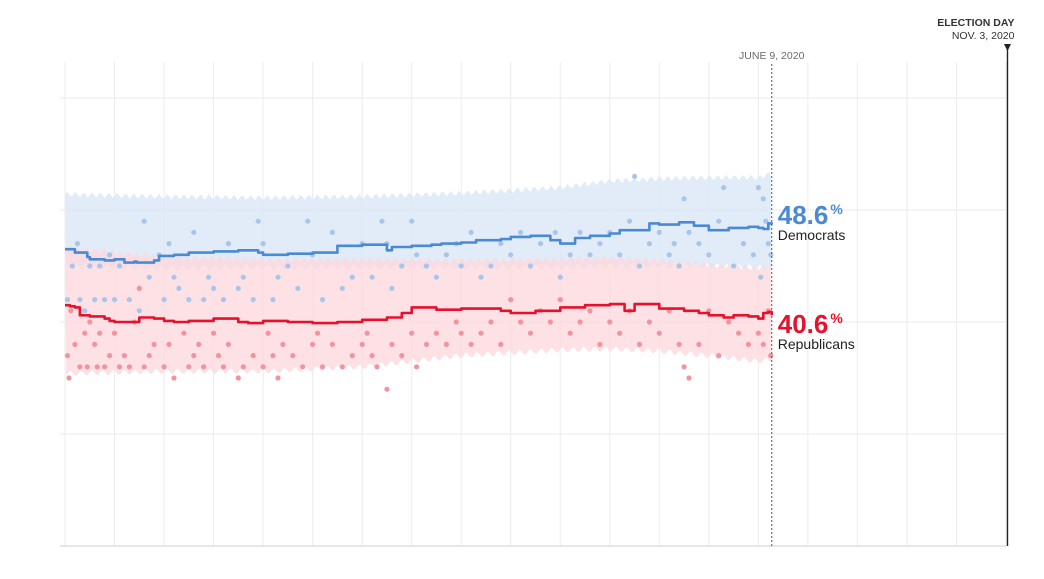  What do you see at coordinates (836, 318) in the screenshot?
I see `republicans-percent-sign: %` at bounding box center [836, 318].